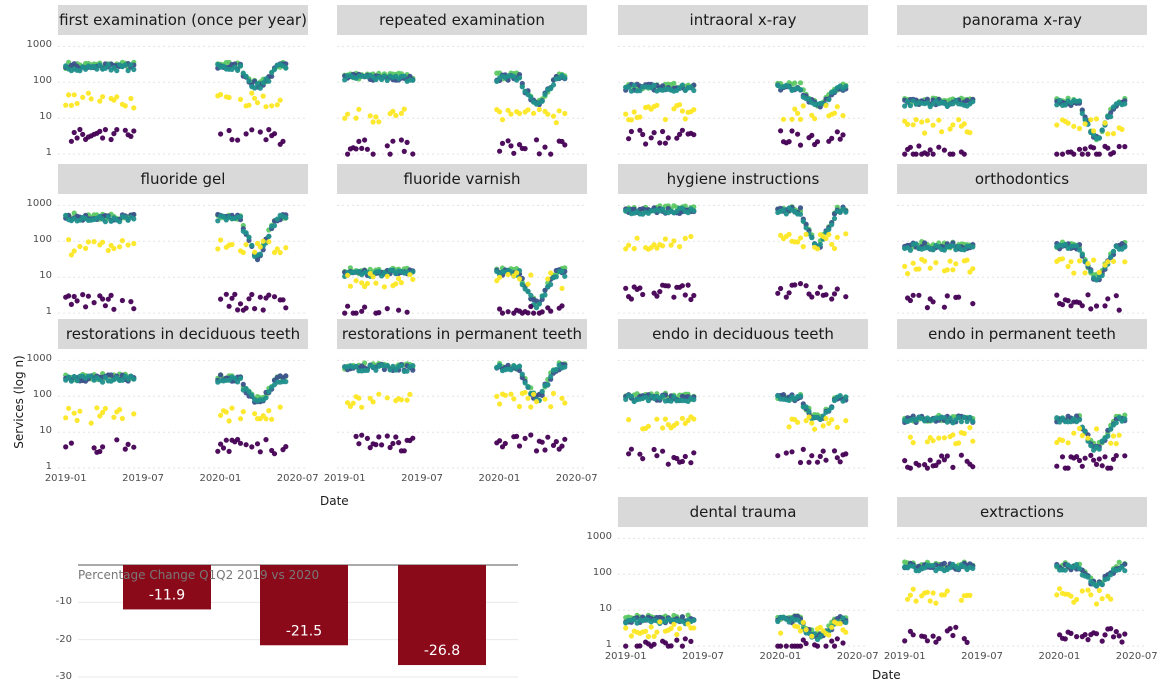  What do you see at coordinates (462, 179) in the screenshot?
I see `facet-strip: fluoride varnish` at bounding box center [462, 179].